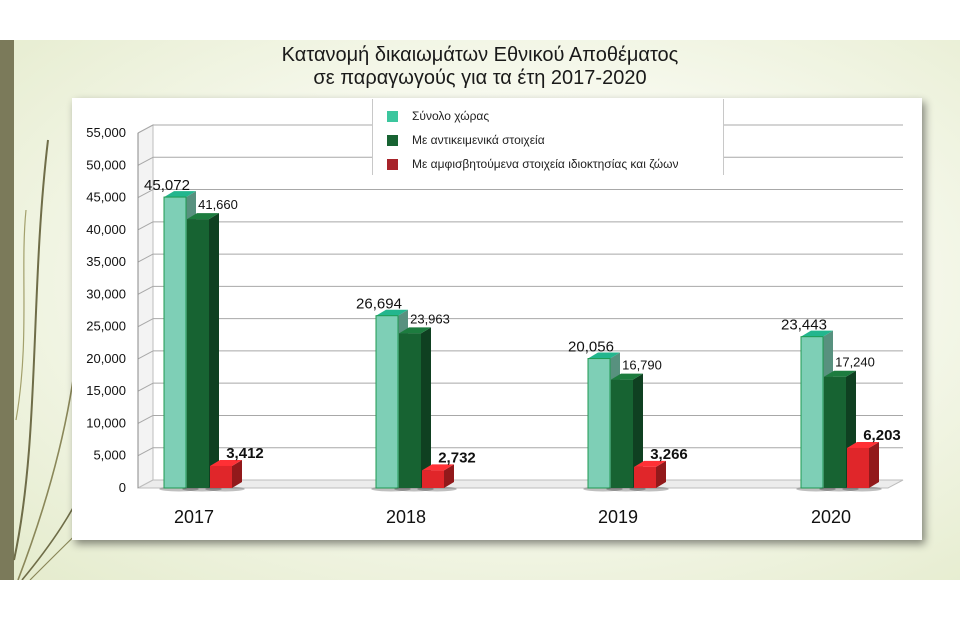 This screenshot has width=960, height=620. What do you see at coordinates (855, 362) in the screenshot?
I see `data-label: 17,240` at bounding box center [855, 362].